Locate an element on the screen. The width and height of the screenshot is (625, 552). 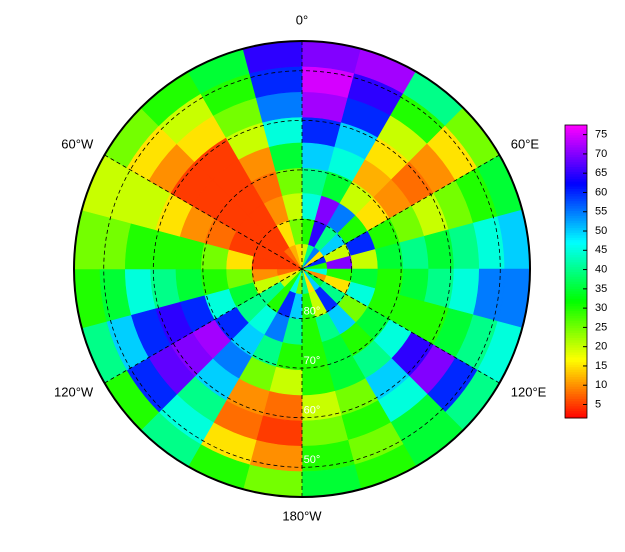
meridian-label: 60°W is located at coordinates (77, 143).